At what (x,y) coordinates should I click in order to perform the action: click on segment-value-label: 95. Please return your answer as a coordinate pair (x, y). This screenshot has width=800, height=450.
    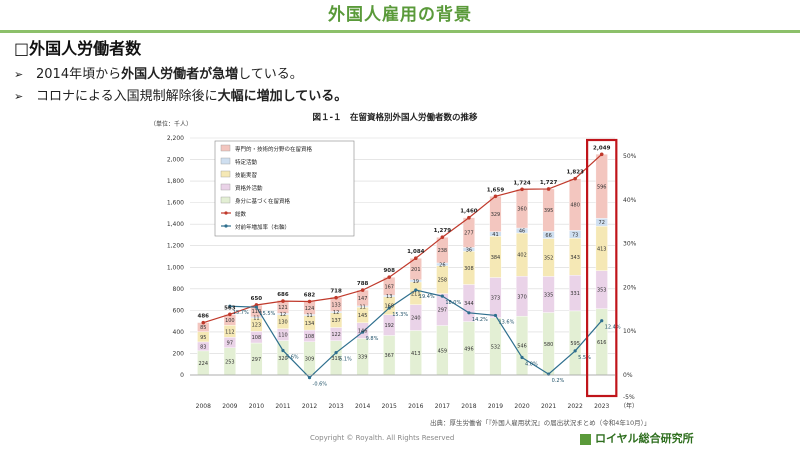
    Looking at the image, I should click on (203, 338).